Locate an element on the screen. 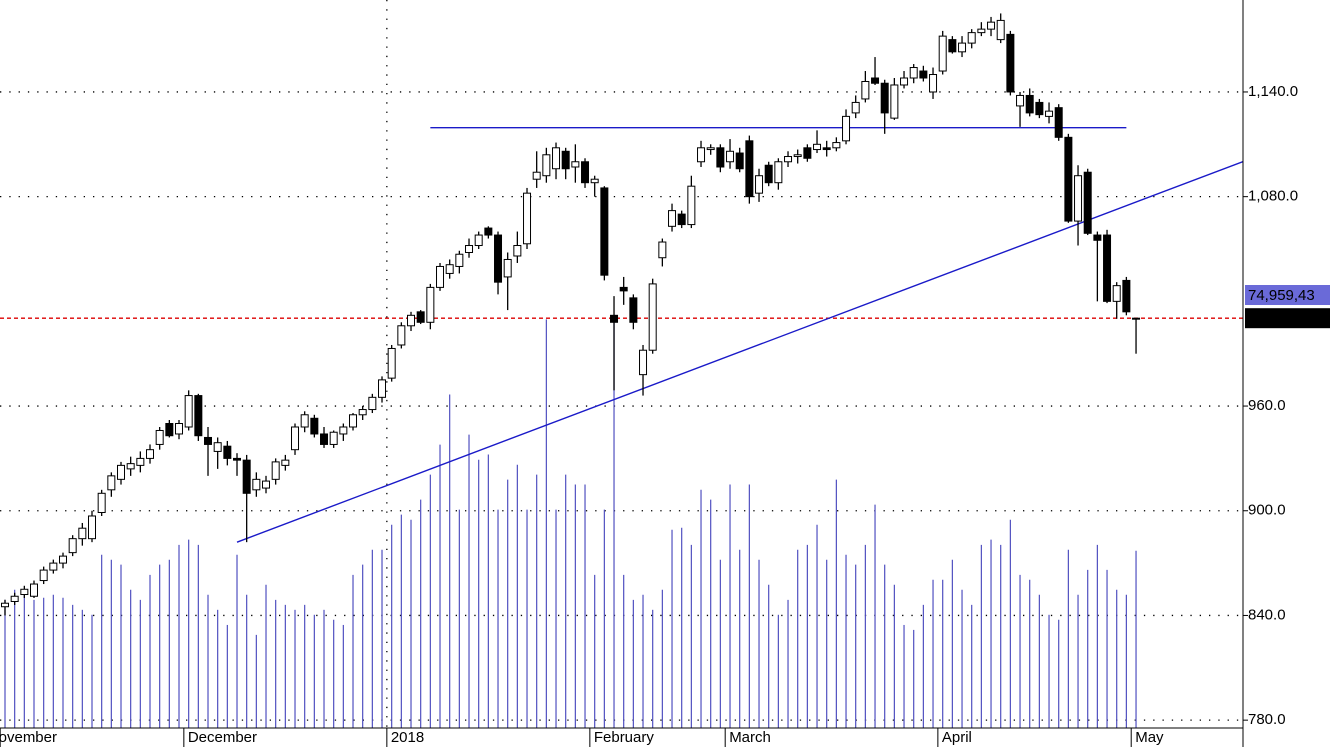 The width and height of the screenshot is (1330, 747). last-price-label: 1,010.35 is located at coordinates (1277, 318).